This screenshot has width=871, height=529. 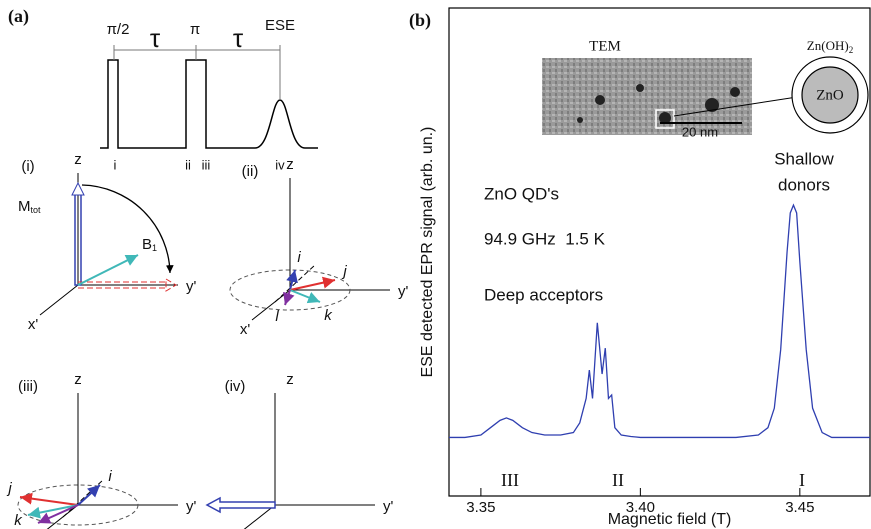 I want to click on x-tick-label: 3.35, so click(x=480, y=507).